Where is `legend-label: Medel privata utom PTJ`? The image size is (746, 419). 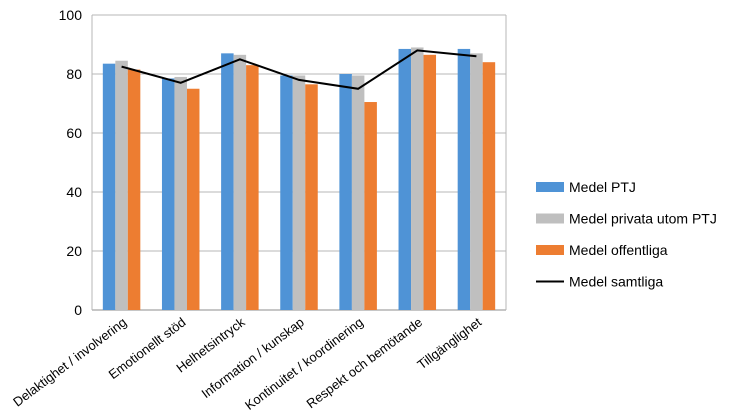 legend-label: Medel privata utom PTJ is located at coordinates (643, 219).